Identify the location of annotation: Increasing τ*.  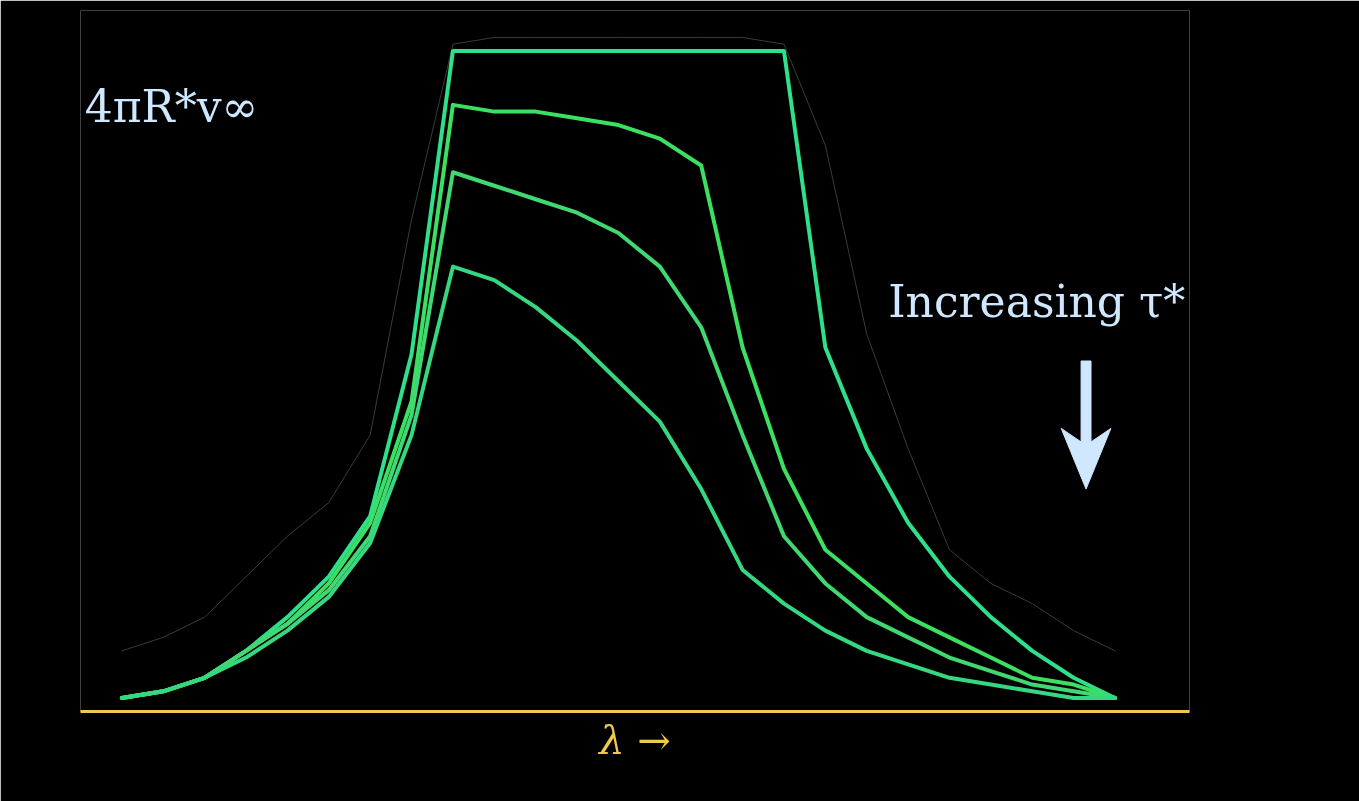
(1037, 302).